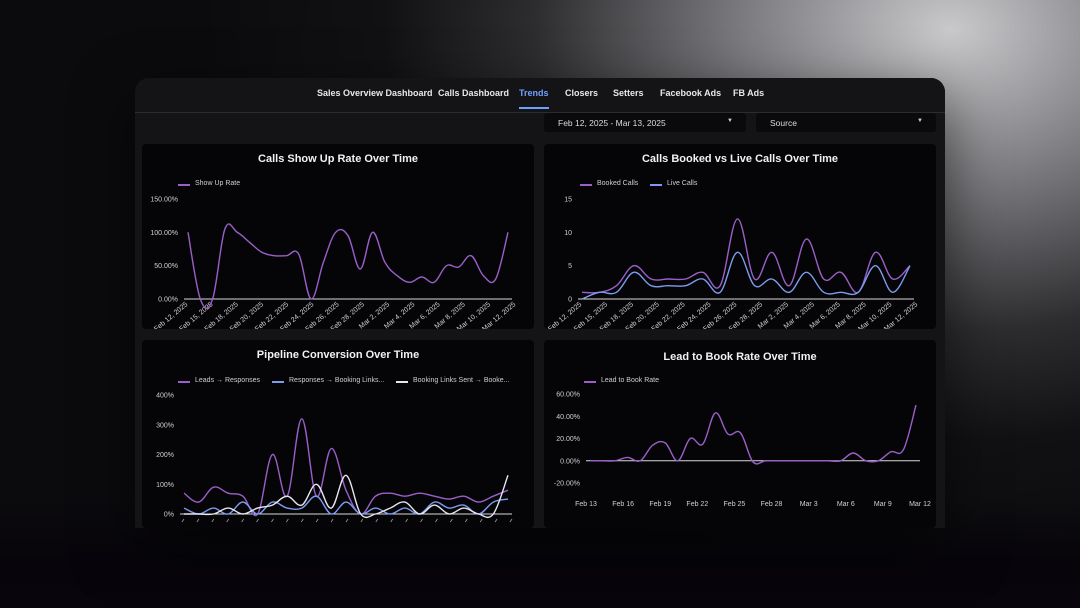 The image size is (1080, 608). Describe the element at coordinates (582, 93) in the screenshot. I see `tab-closers: Closers` at that location.